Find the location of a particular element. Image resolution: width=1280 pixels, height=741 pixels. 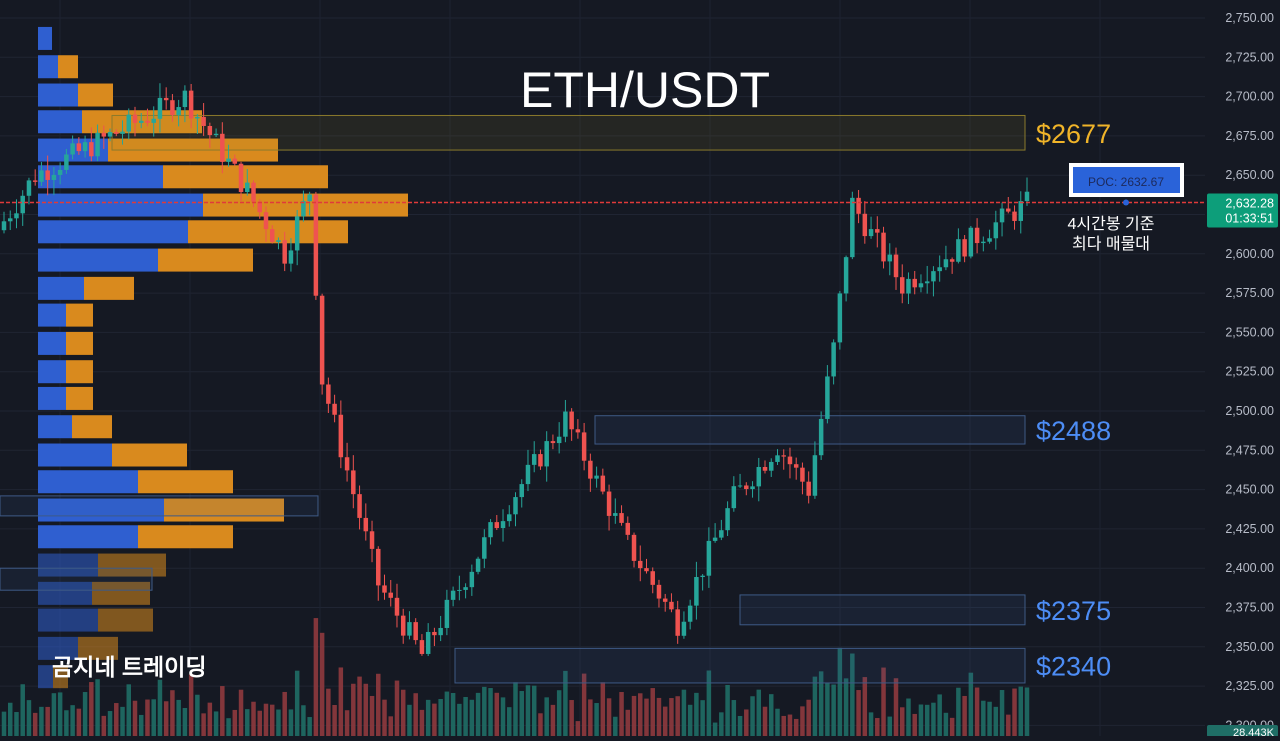

level-zone is located at coordinates (810, 430).